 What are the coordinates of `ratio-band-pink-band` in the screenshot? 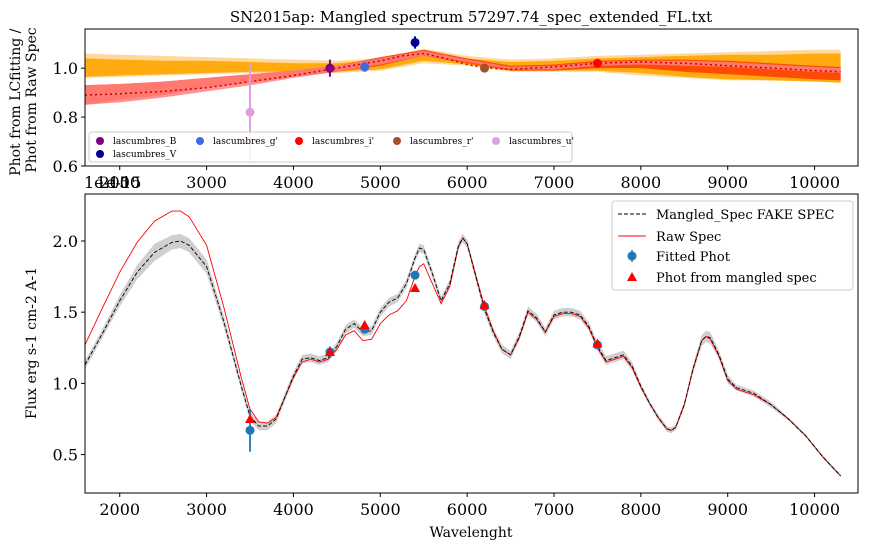 It's located at (463, 78).